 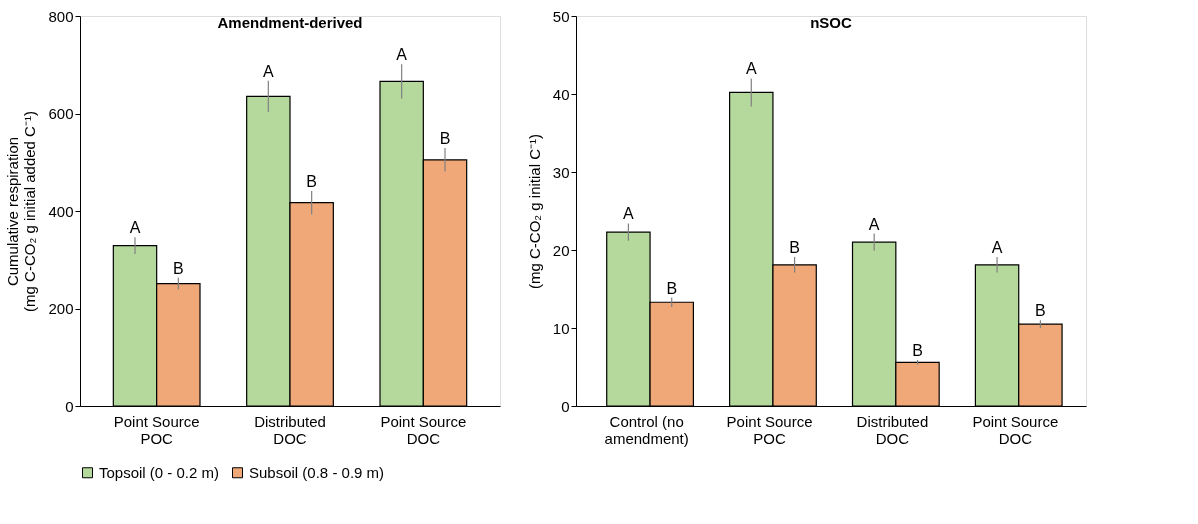 I want to click on y-tick-label: 50, so click(x=561, y=16).